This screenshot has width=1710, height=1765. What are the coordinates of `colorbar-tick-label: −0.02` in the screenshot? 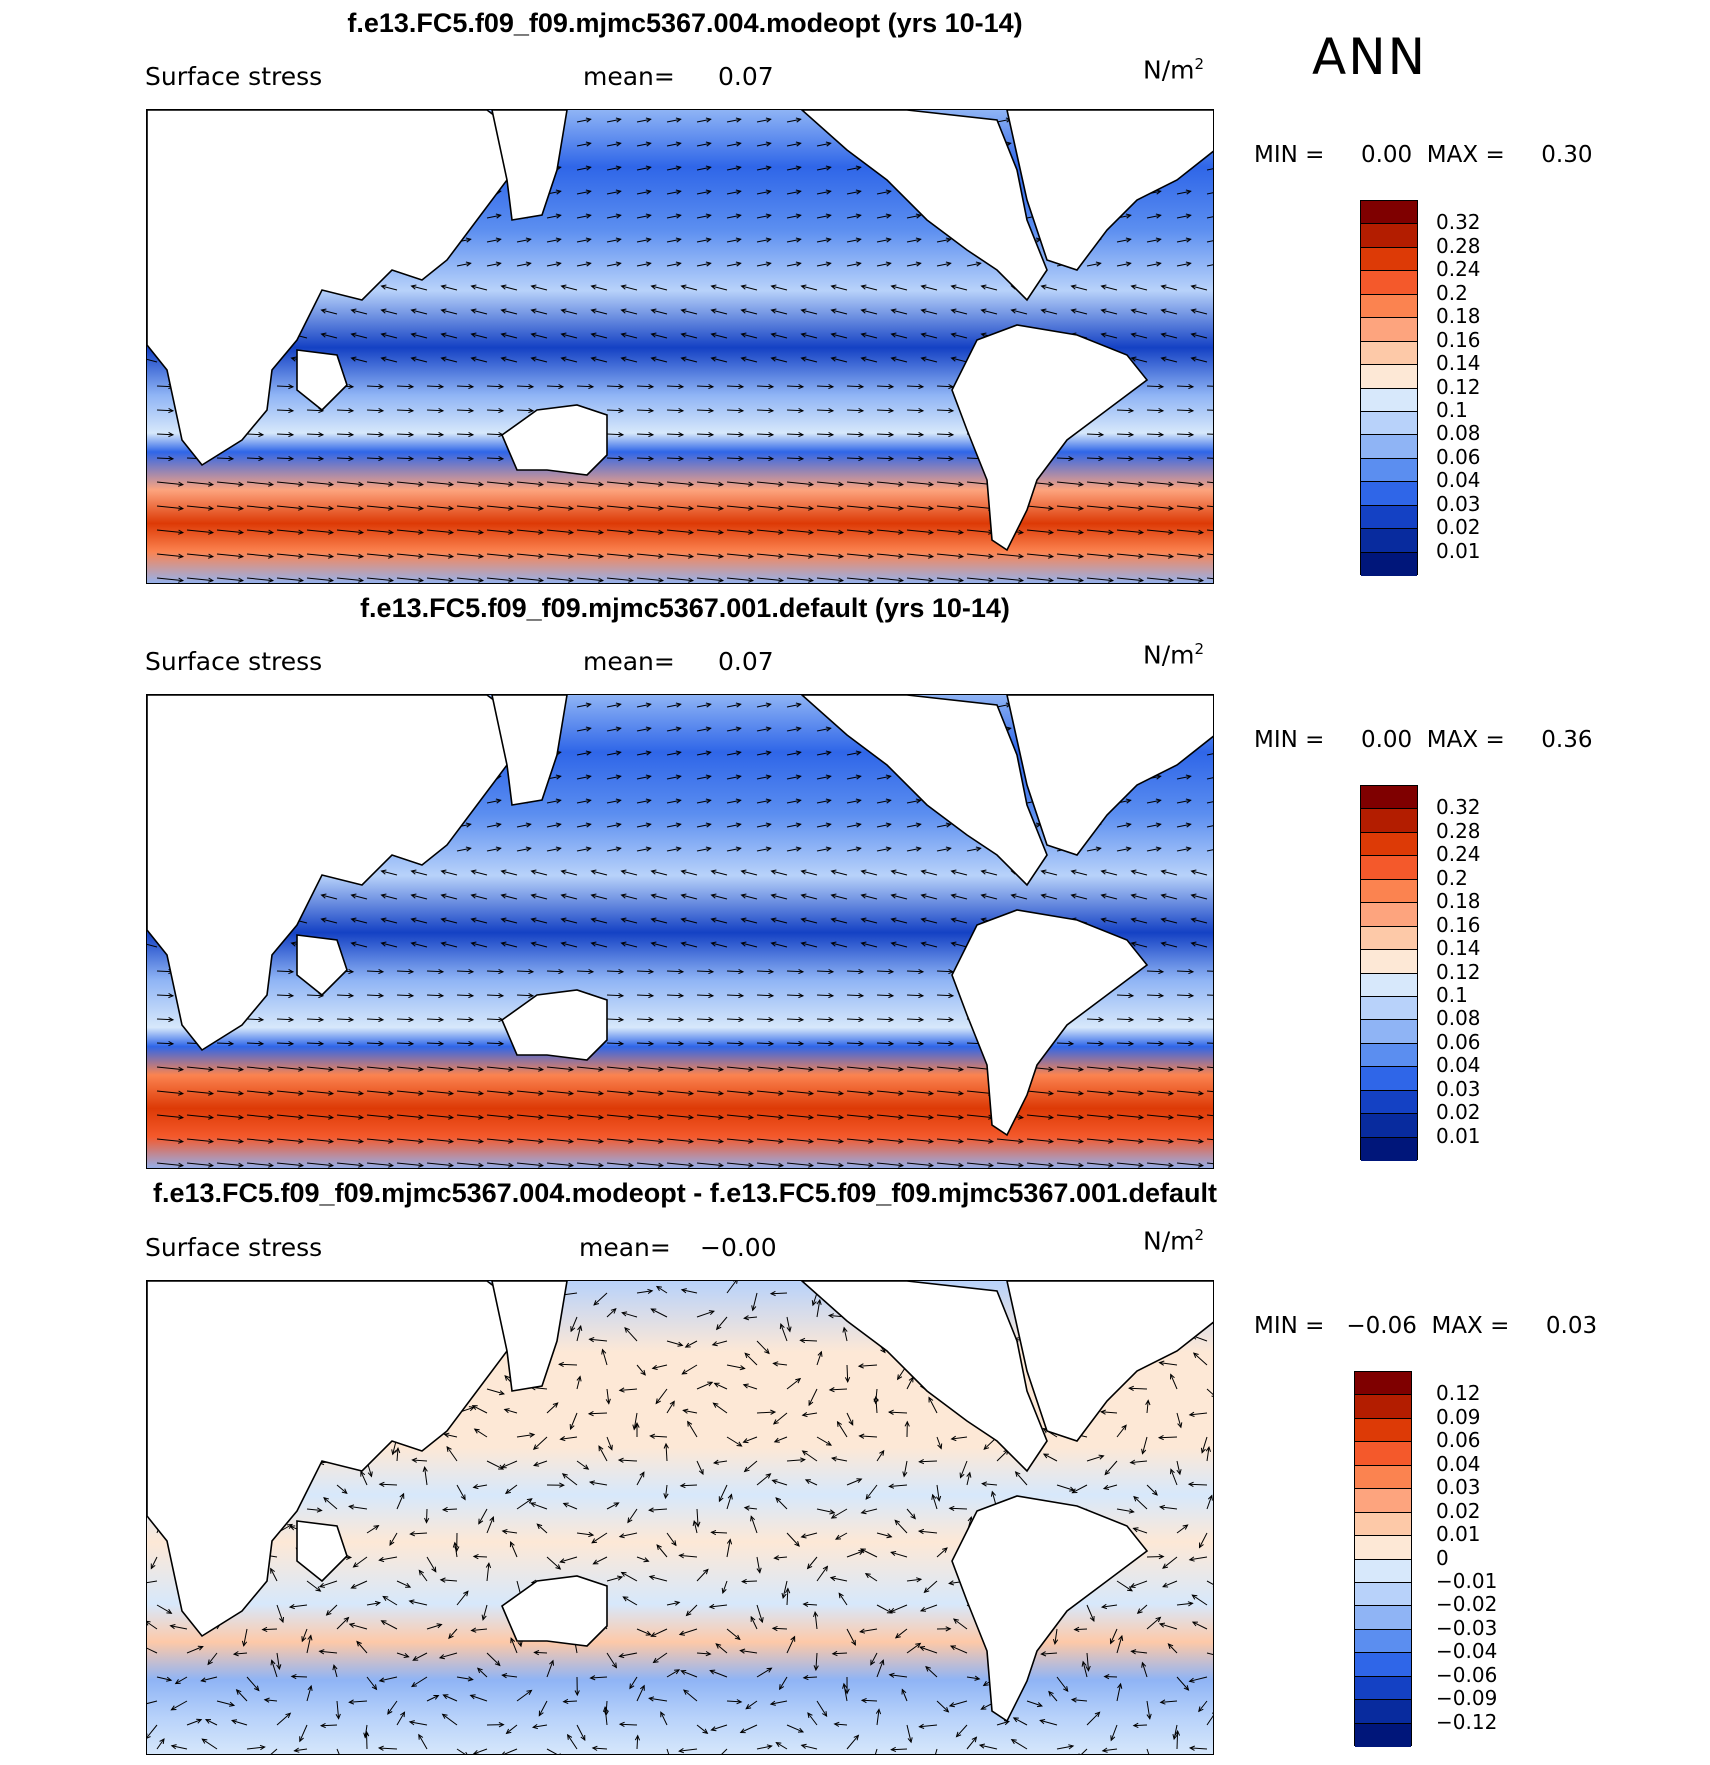 It's located at (1467, 1604).